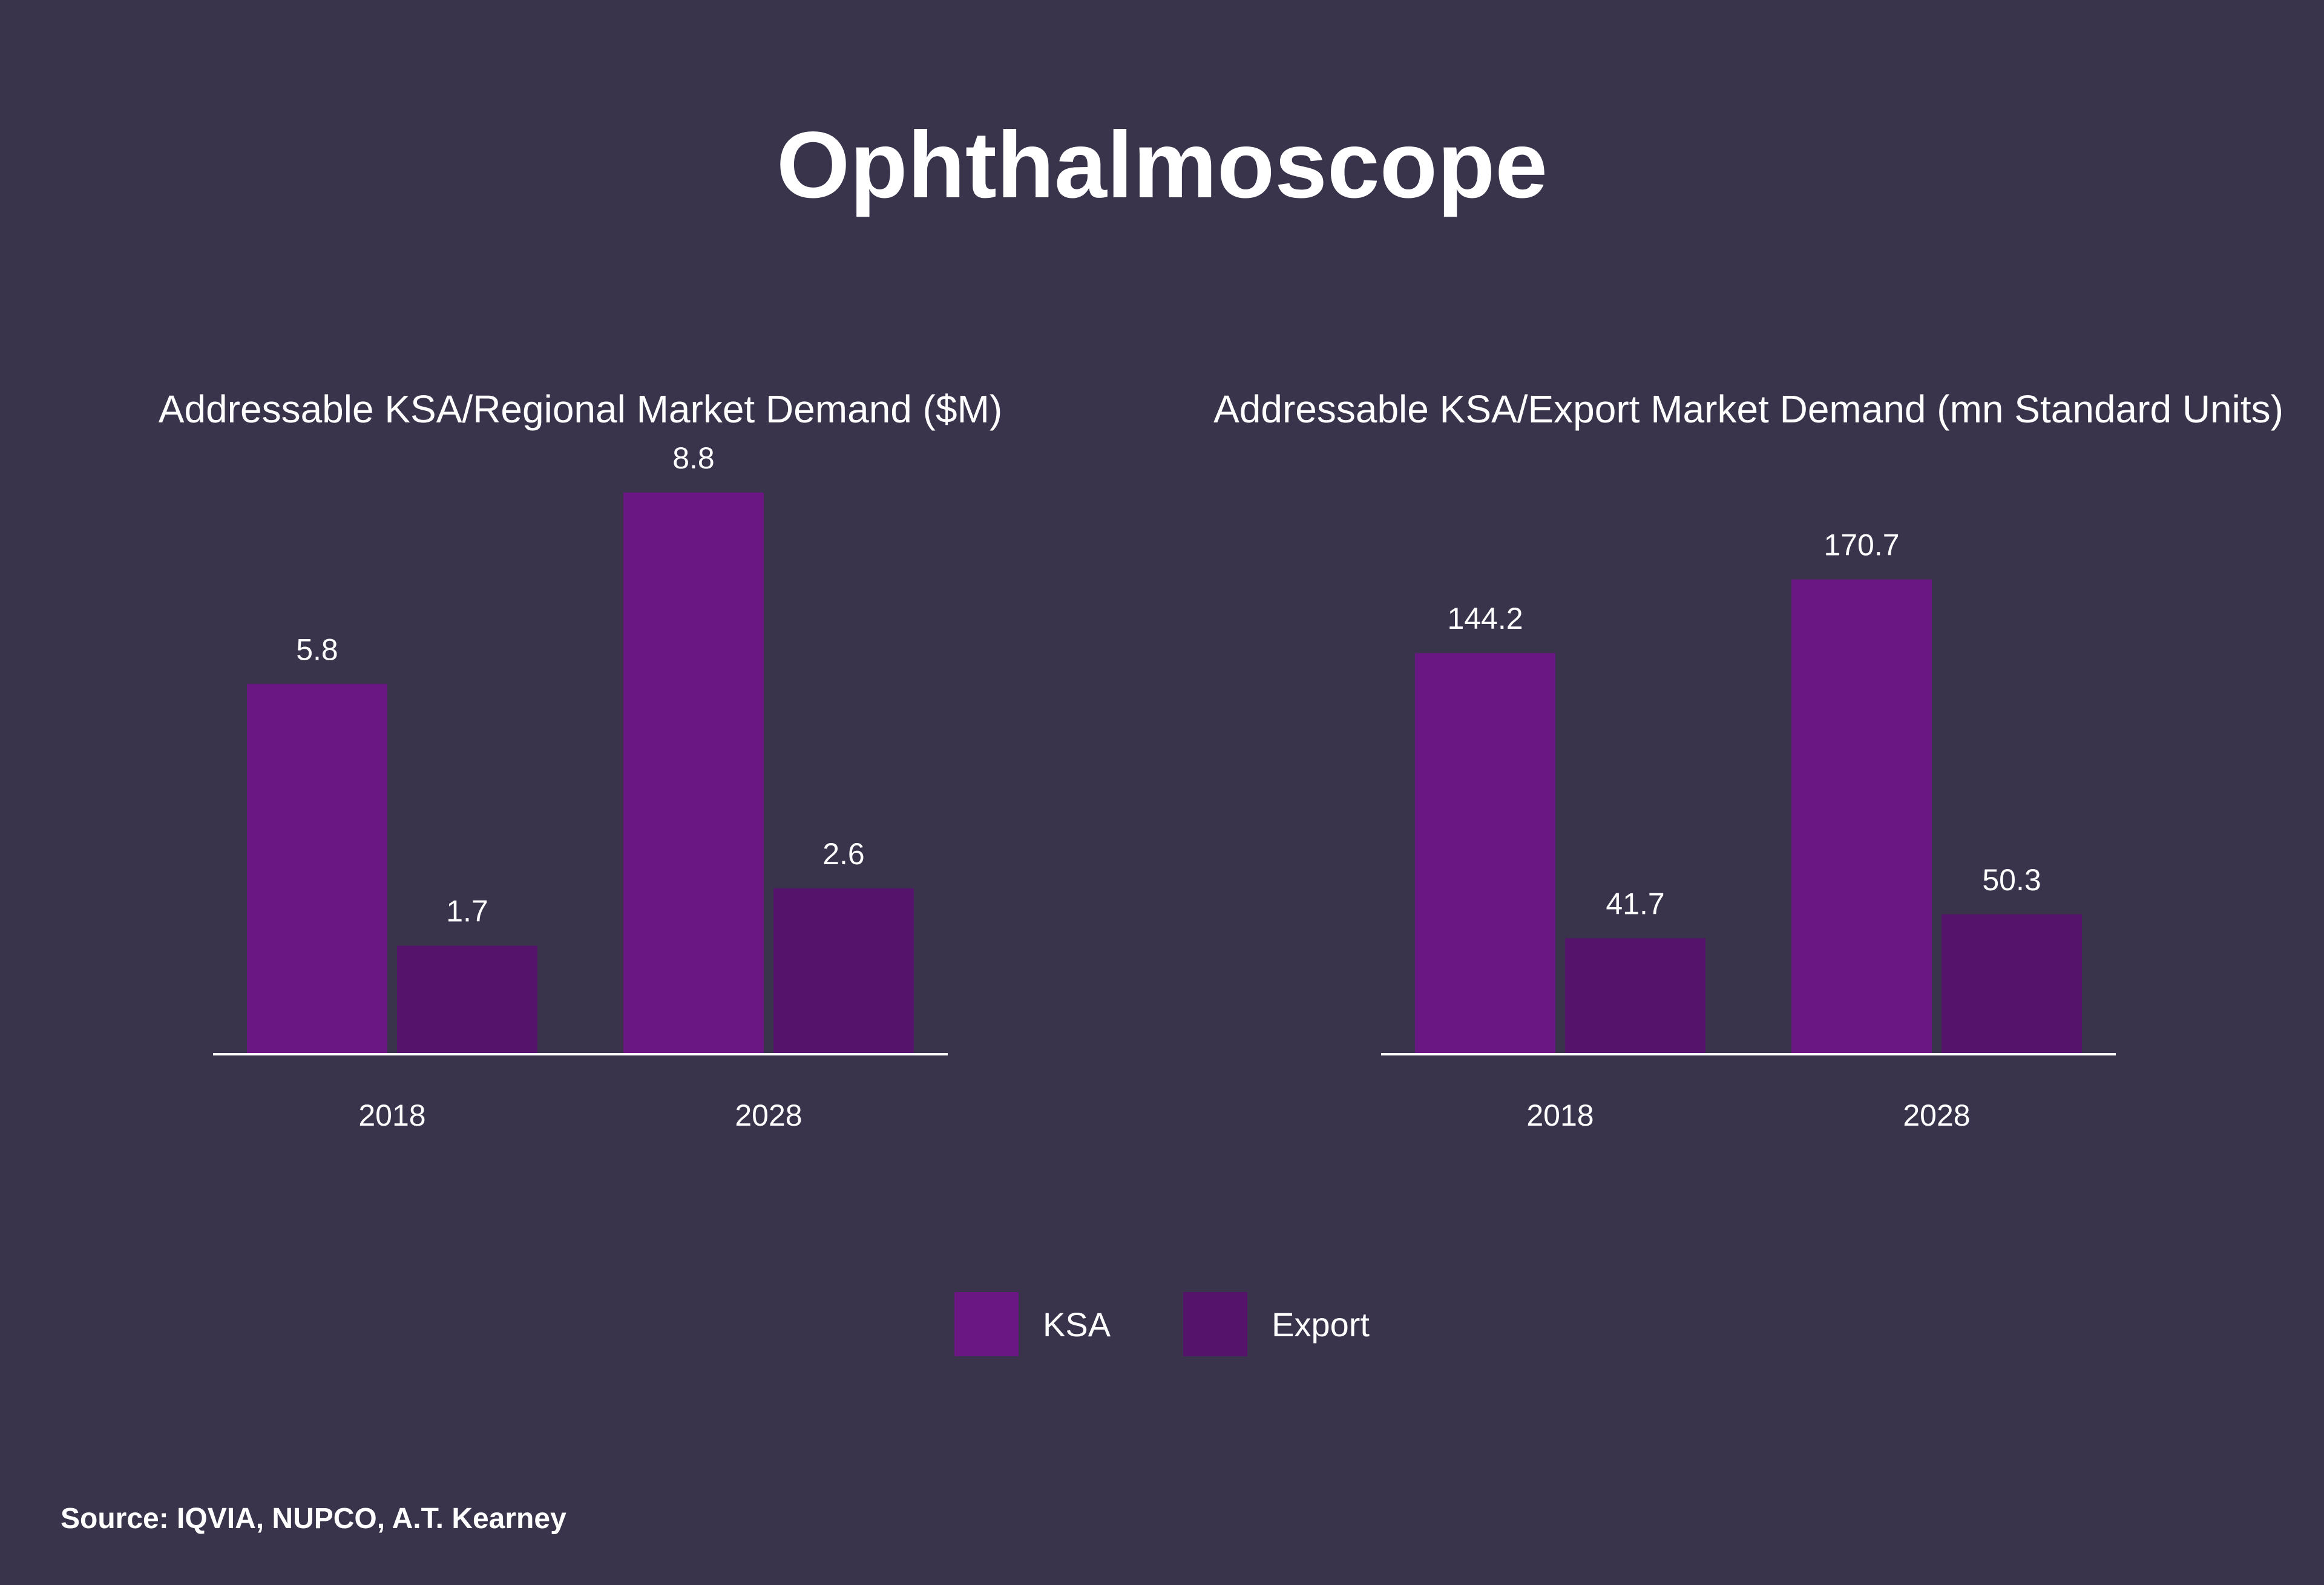  Describe the element at coordinates (693, 773) in the screenshot. I see `regional-chart-bar-ksa-2028` at that location.